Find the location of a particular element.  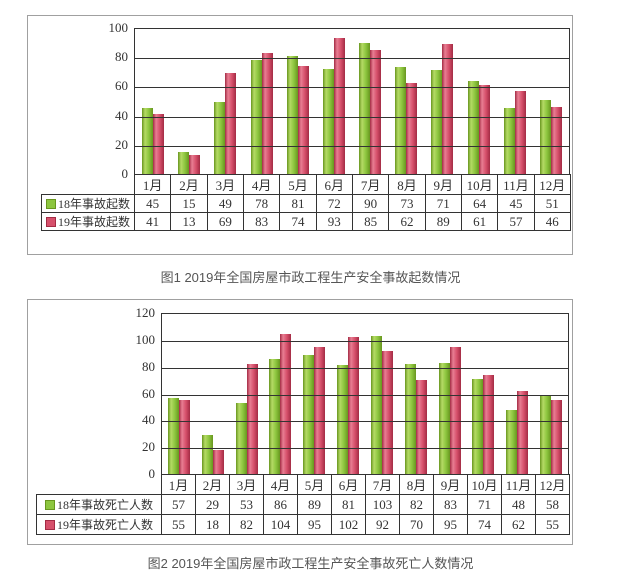

bar-19年事故死亡人数-5月 is located at coordinates (320, 410).